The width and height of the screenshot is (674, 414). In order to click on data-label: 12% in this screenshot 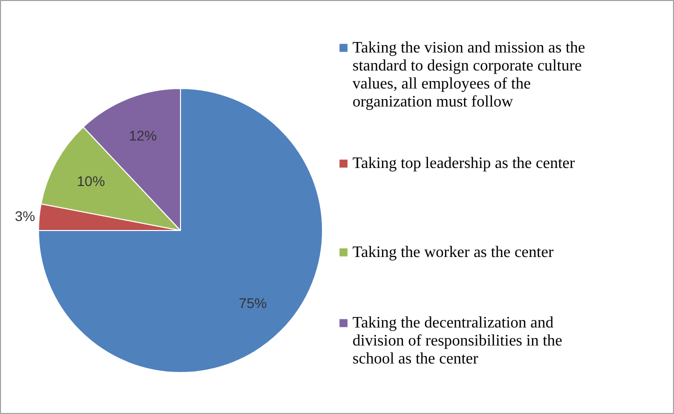, I will do `click(142, 135)`.